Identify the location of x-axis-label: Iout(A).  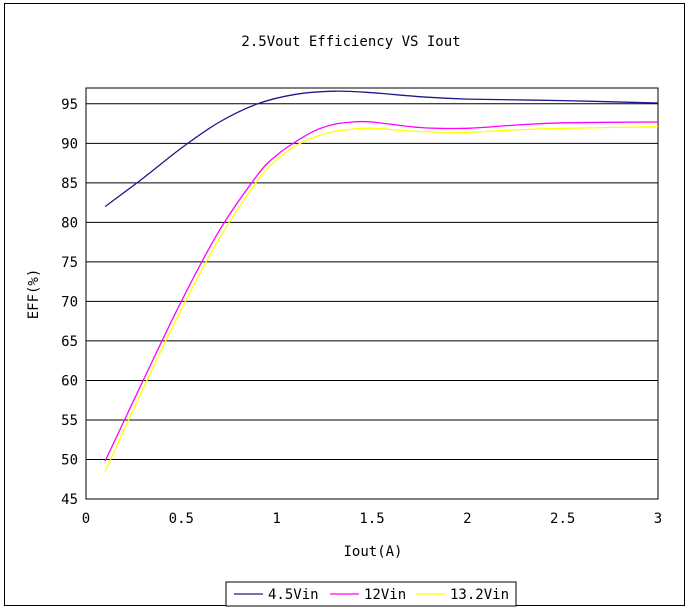
(372, 552).